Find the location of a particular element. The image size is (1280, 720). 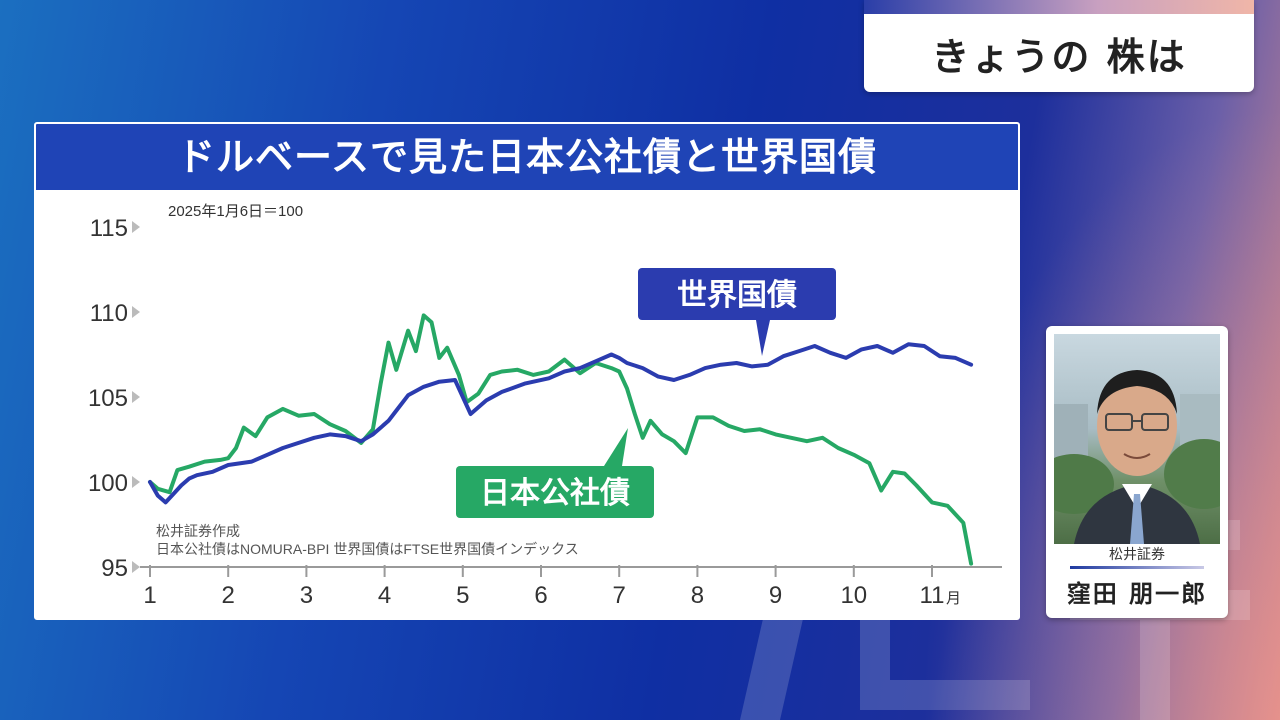

y-tick-label: 105 is located at coordinates (108, 398).